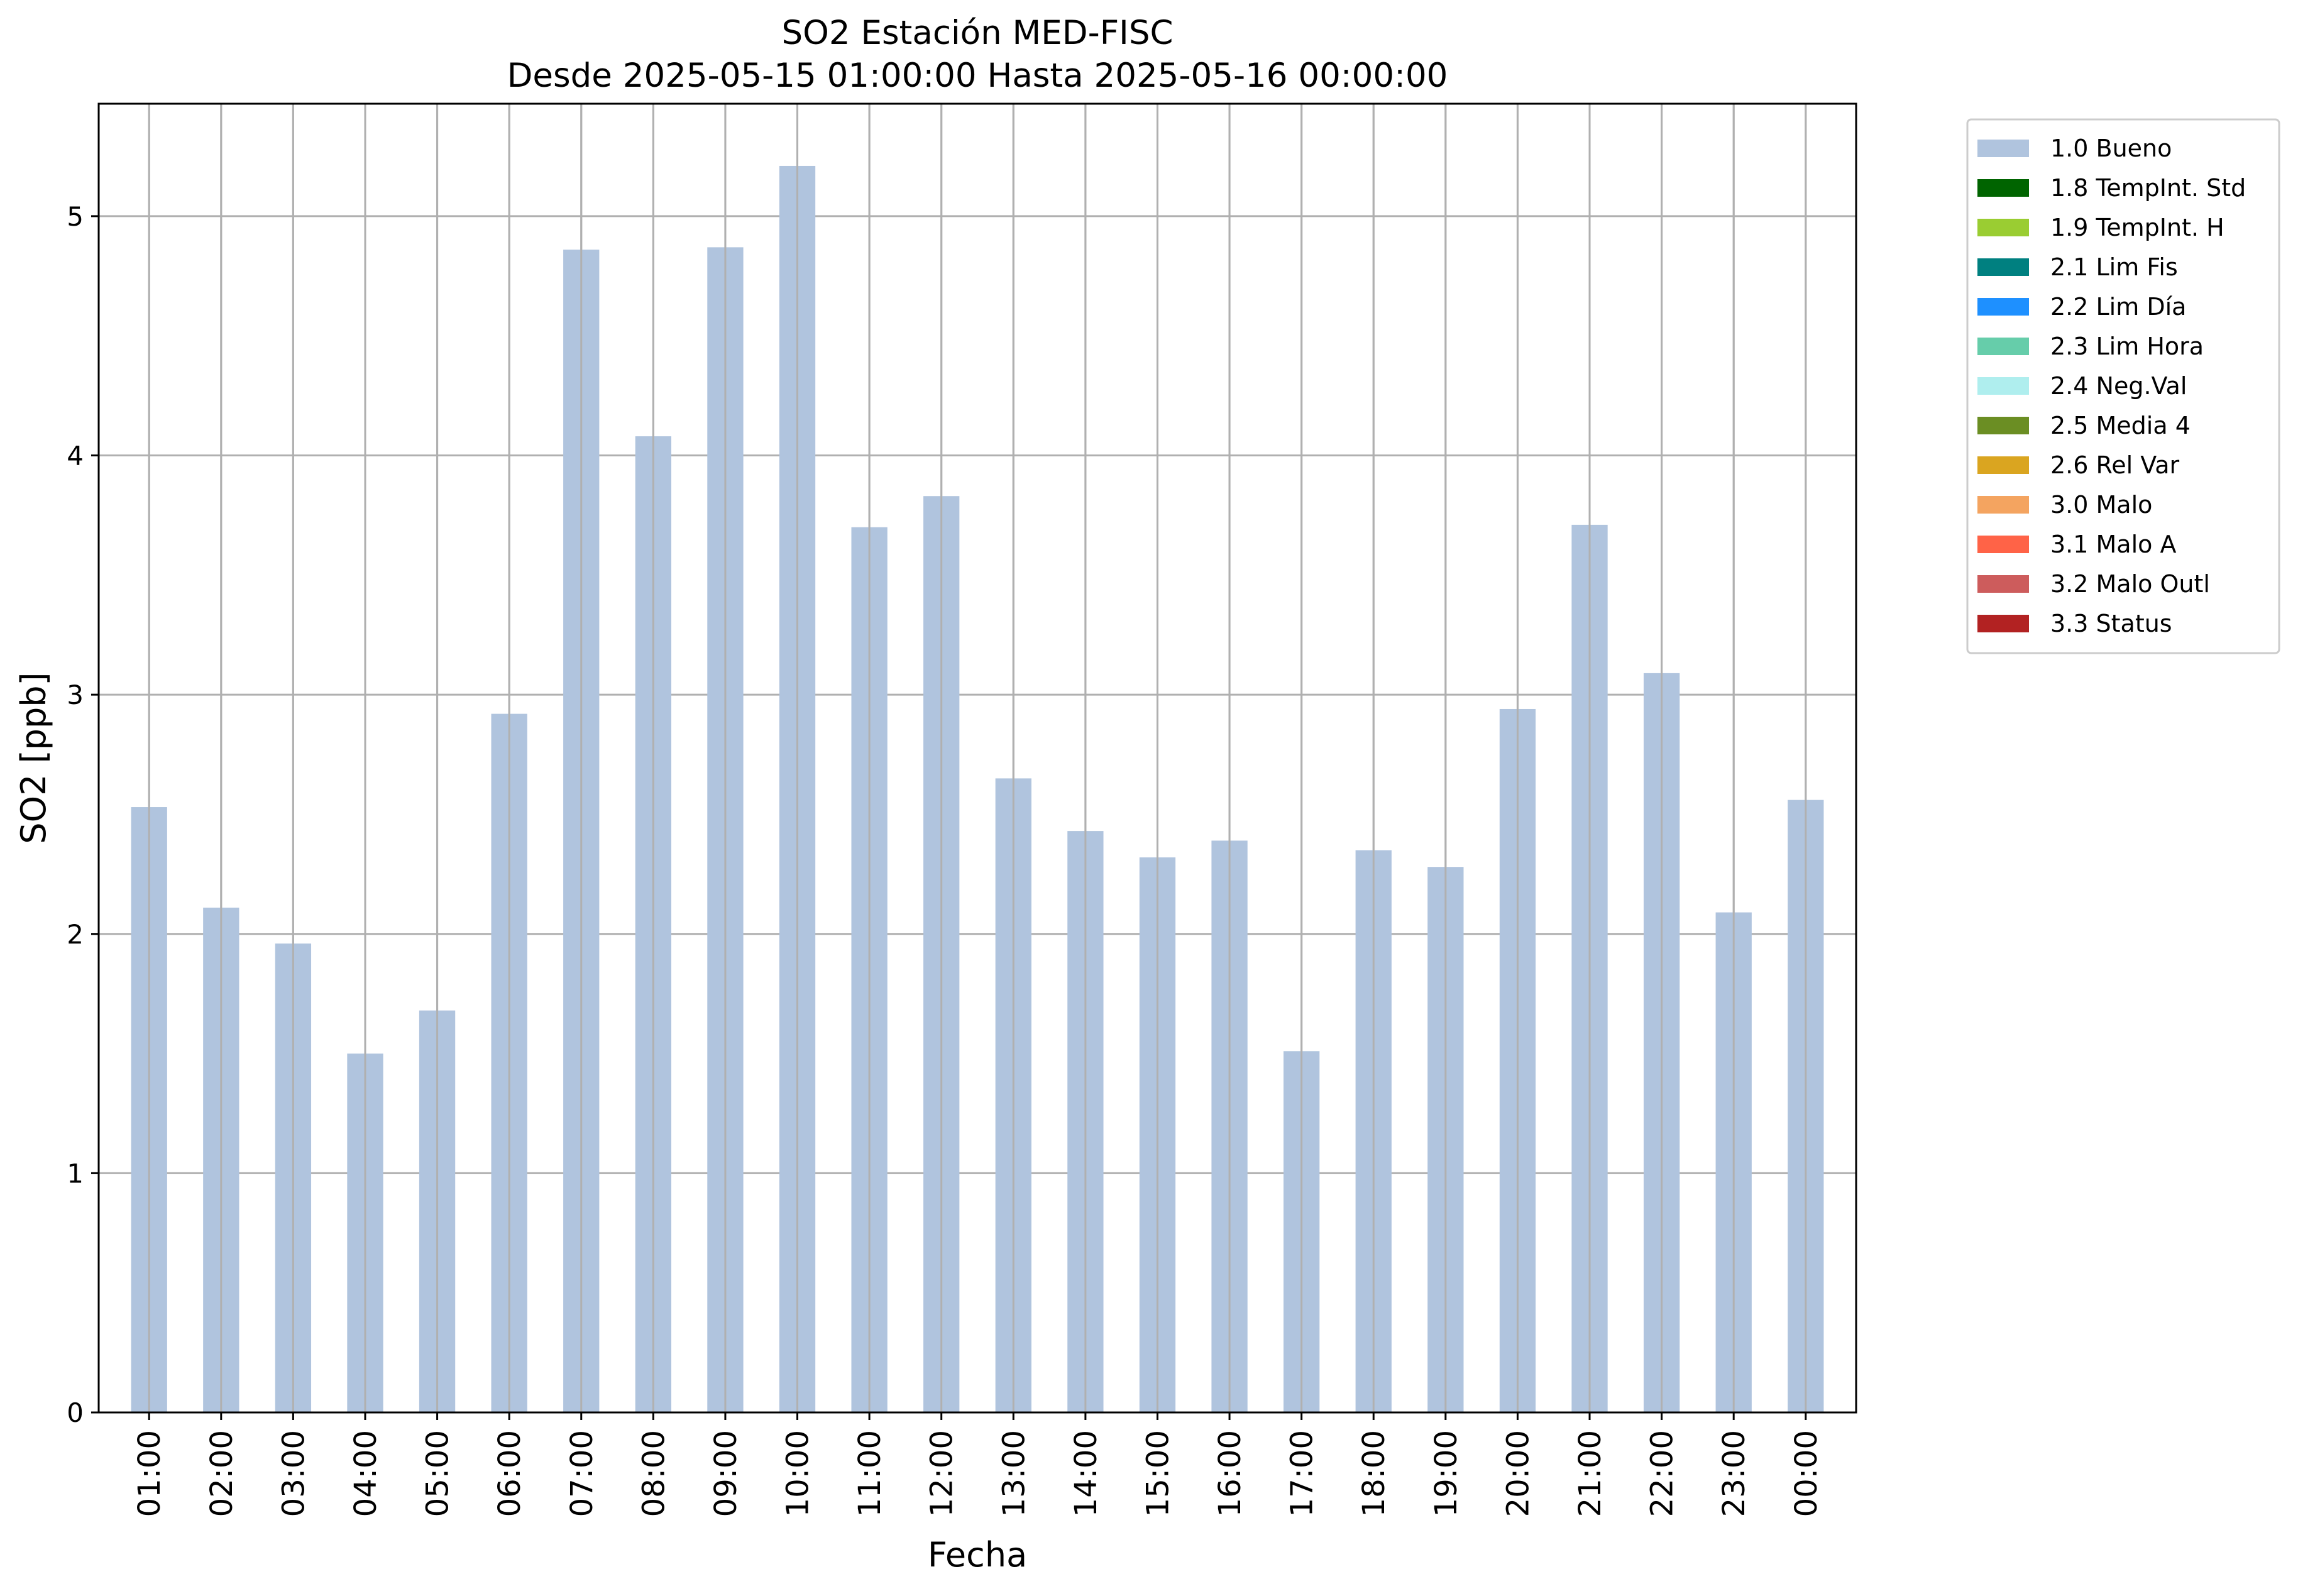 The width and height of the screenshot is (2298, 1596). Describe the element at coordinates (978, 33) in the screenshot. I see `chart-title: SO2 Estación MED-FISC` at that location.